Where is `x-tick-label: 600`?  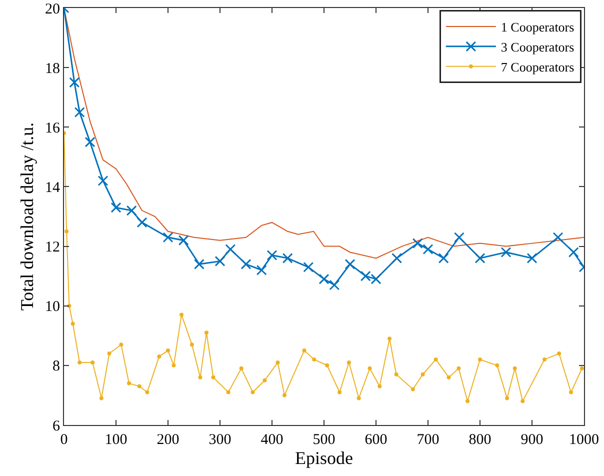
x-tick-label: 600 is located at coordinates (376, 440).